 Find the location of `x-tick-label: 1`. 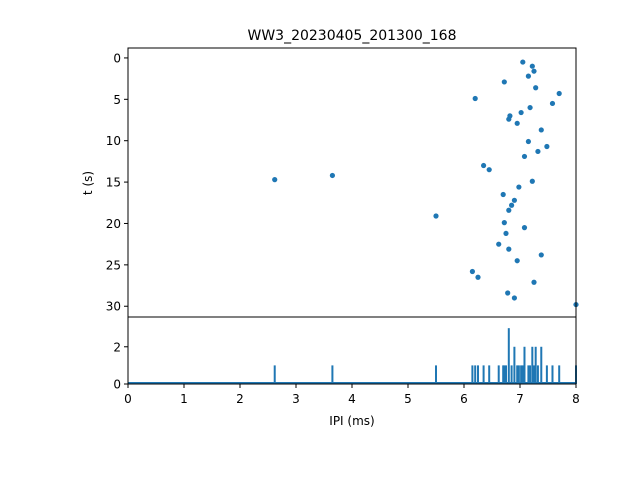

x-tick-label: 1 is located at coordinates (184, 399).